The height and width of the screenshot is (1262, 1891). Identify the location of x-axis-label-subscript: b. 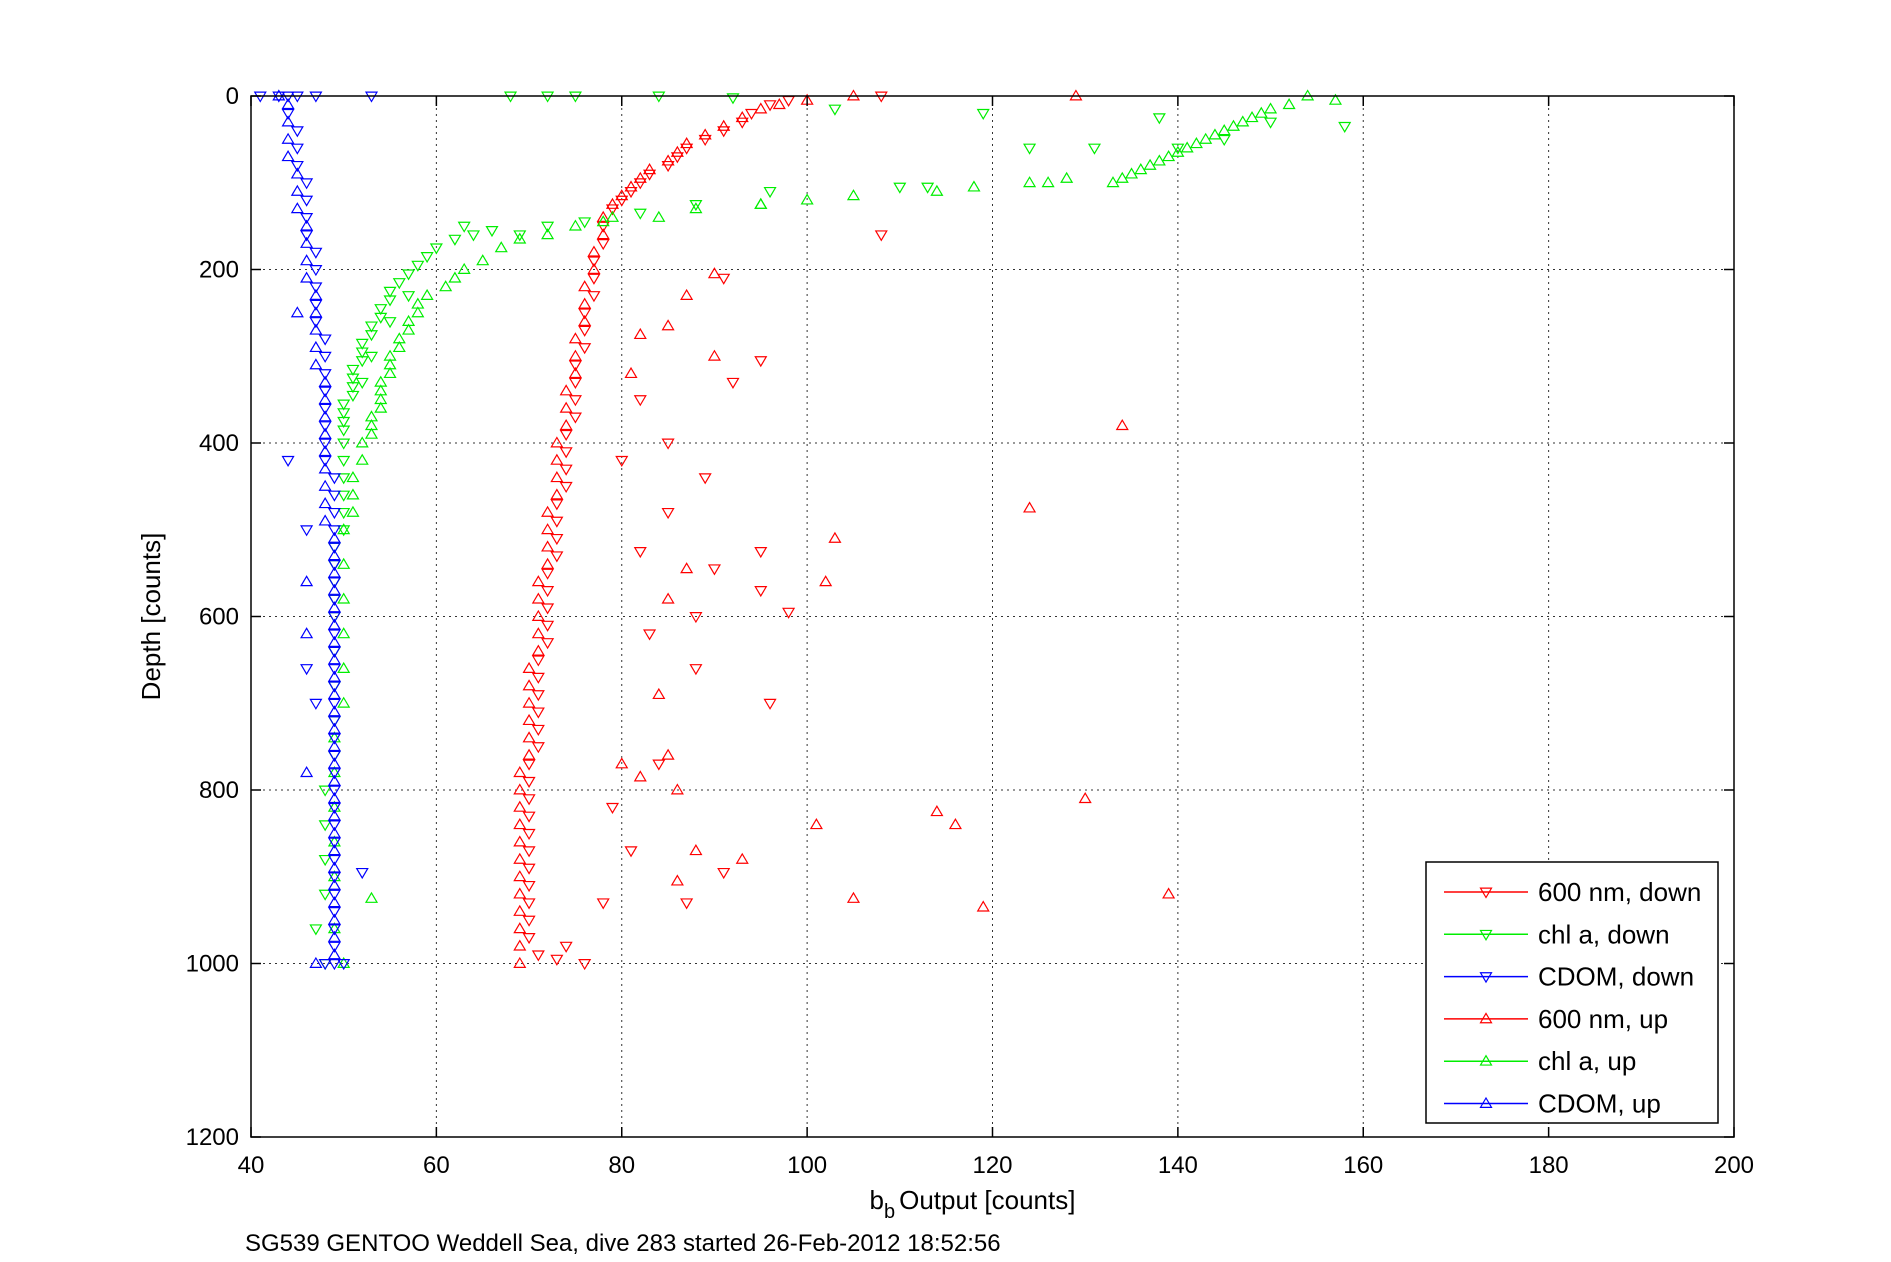
(889, 1212).